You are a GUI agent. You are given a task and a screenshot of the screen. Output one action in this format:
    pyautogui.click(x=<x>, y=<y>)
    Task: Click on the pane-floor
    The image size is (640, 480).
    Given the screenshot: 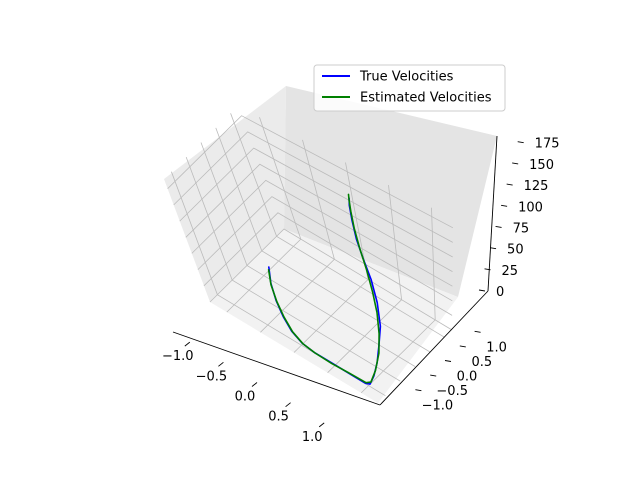 What is the action you would take?
    pyautogui.click(x=334, y=316)
    